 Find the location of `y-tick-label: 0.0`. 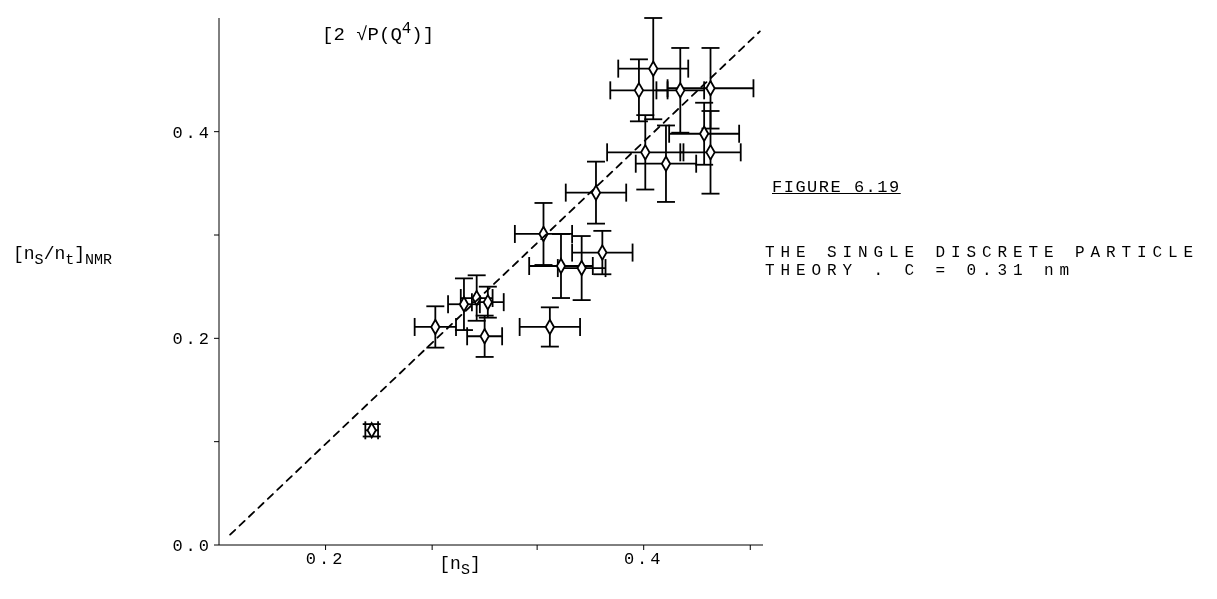

y-tick-label: 0.0 is located at coordinates (192, 547).